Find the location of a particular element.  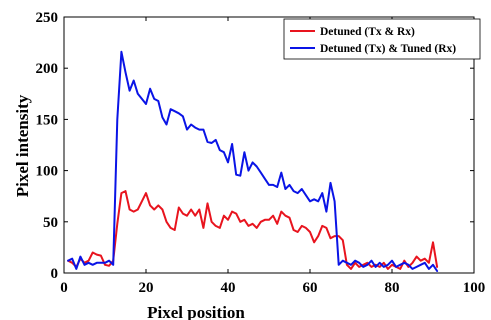

x-tick-label: 0 is located at coordinates (64, 288).